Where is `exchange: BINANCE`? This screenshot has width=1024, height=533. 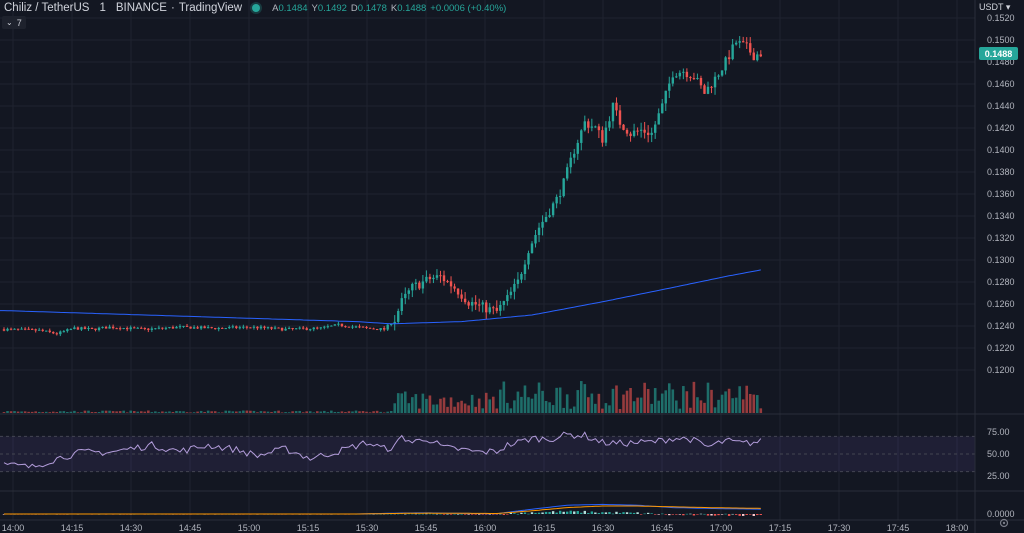
exchange: BINANCE is located at coordinates (141, 8).